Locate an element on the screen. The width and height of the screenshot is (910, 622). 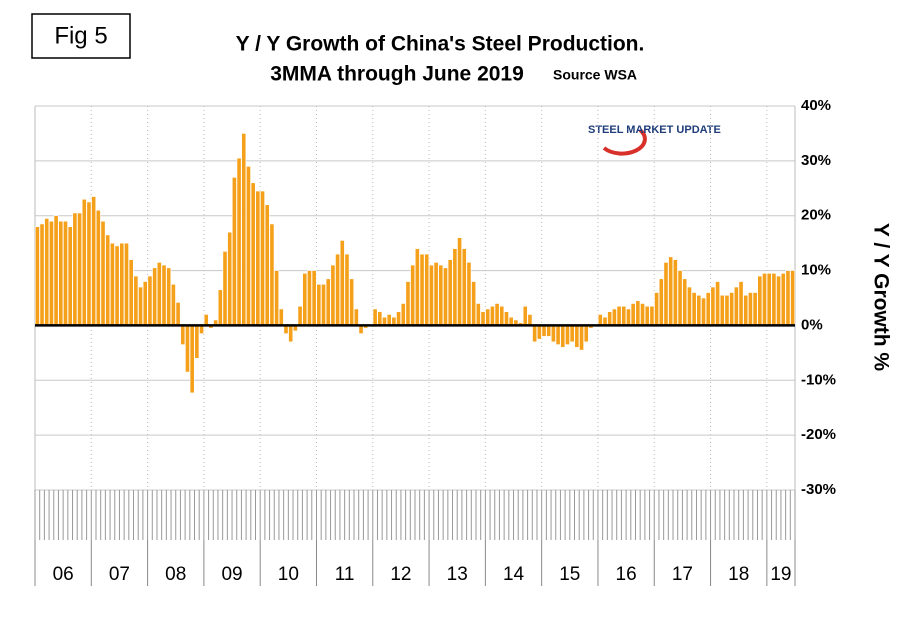
x-tick-label: 14 is located at coordinates (514, 574).